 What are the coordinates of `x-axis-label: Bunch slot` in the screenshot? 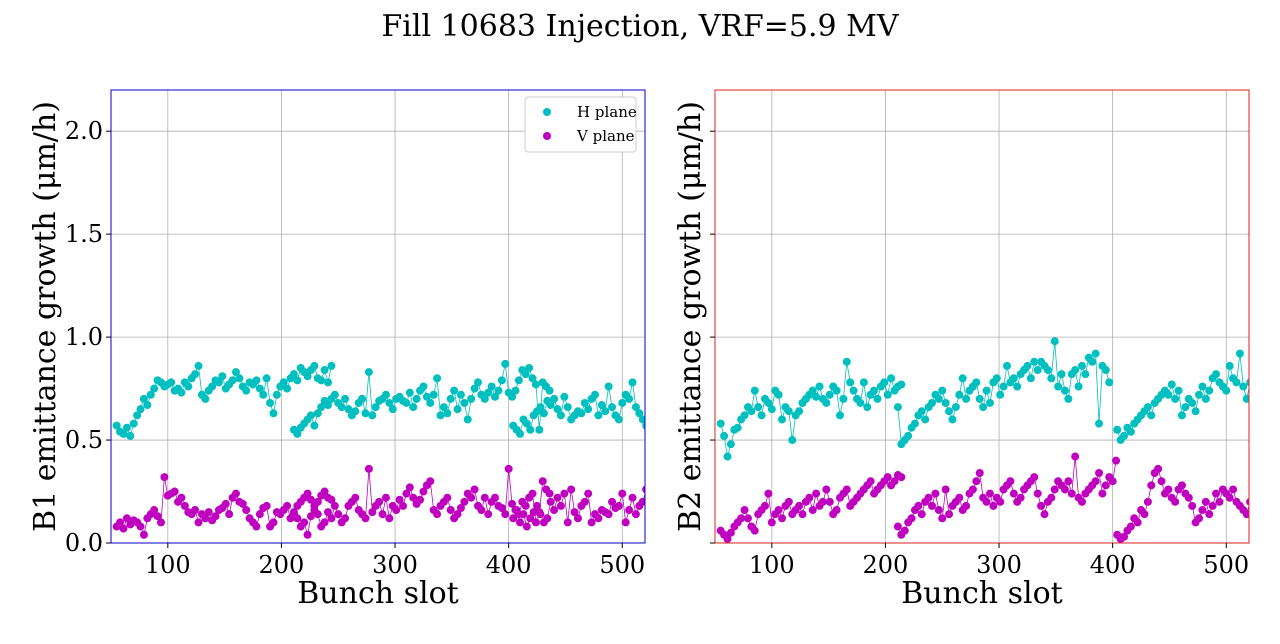 It's located at (981, 593).